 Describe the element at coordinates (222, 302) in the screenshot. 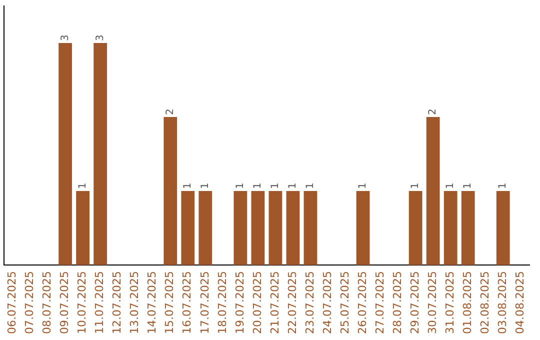

I see `x-tick-label: 18.07.2025` at that location.